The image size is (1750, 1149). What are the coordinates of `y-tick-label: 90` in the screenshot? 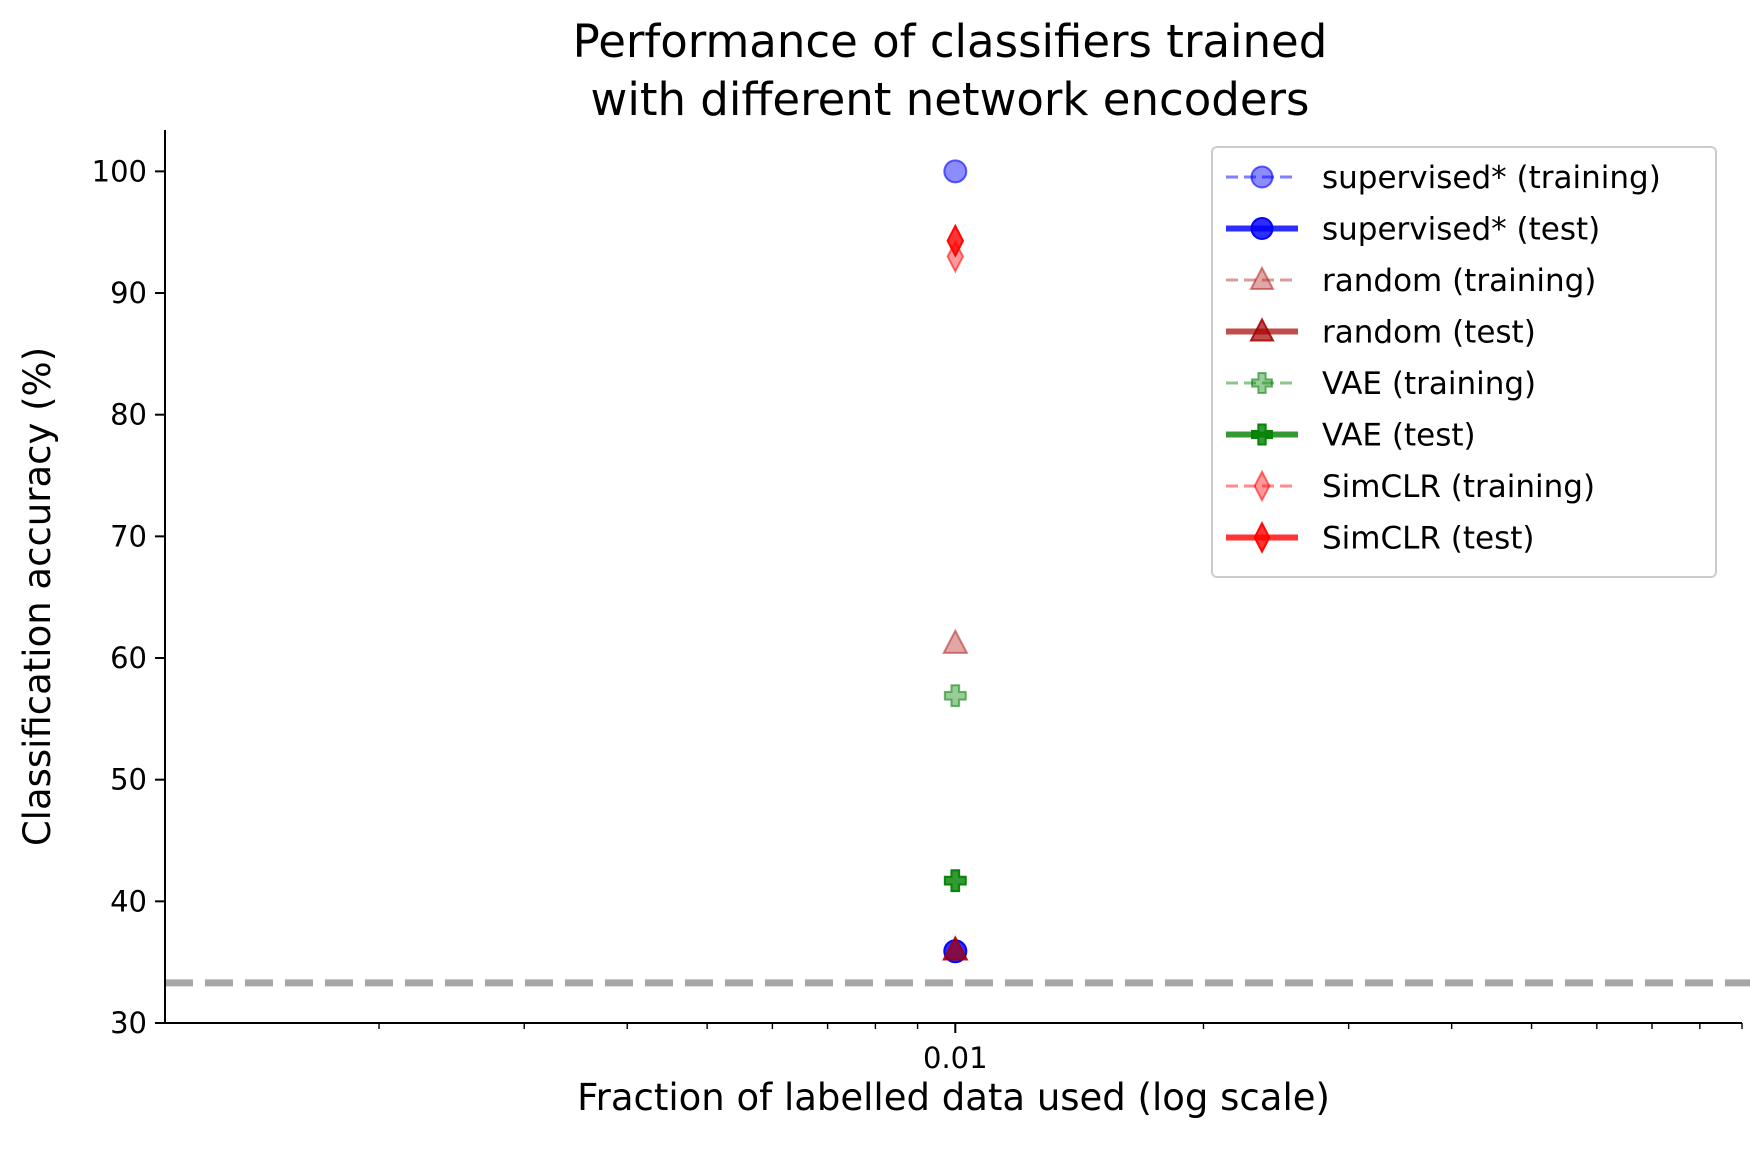 It's located at (128, 293).